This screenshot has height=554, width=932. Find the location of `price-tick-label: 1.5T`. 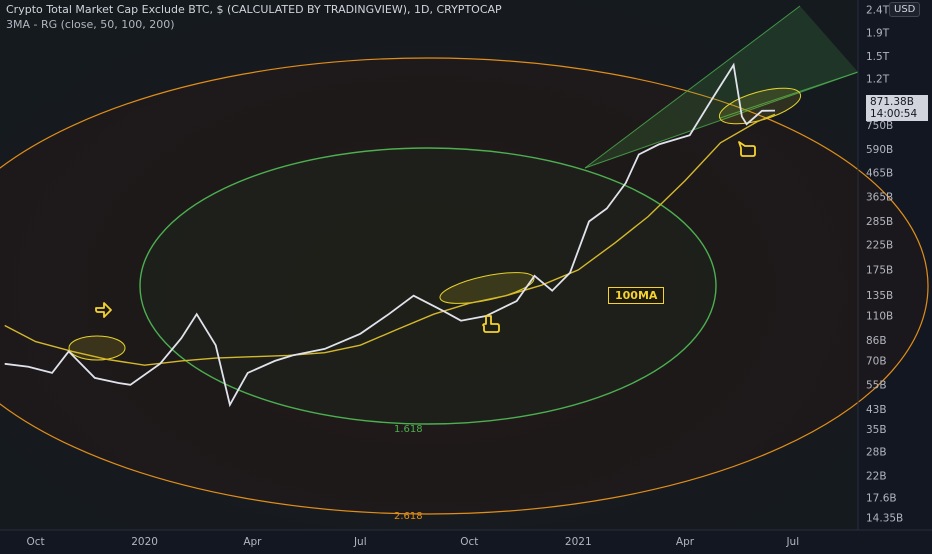

price-tick-label: 1.5T is located at coordinates (878, 57).